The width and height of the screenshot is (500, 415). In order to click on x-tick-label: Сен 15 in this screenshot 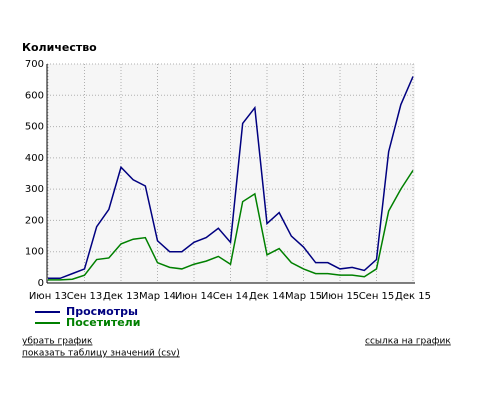, I will do `click(377, 296)`.